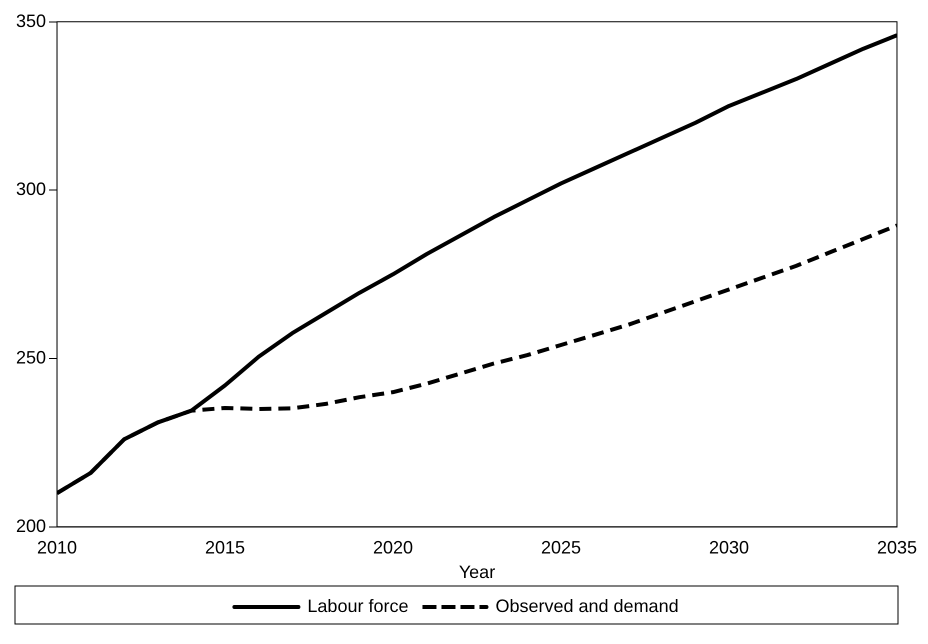 This screenshot has width=928, height=644. I want to click on x-tick-label: 2020, so click(393, 548).